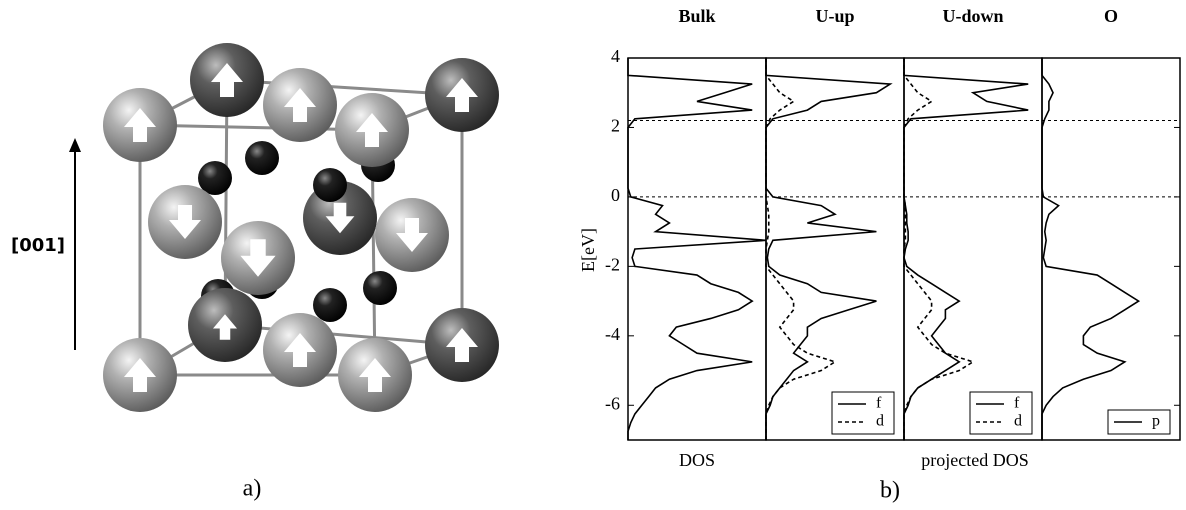  I want to click on y-tick-label: -2, so click(612, 264).